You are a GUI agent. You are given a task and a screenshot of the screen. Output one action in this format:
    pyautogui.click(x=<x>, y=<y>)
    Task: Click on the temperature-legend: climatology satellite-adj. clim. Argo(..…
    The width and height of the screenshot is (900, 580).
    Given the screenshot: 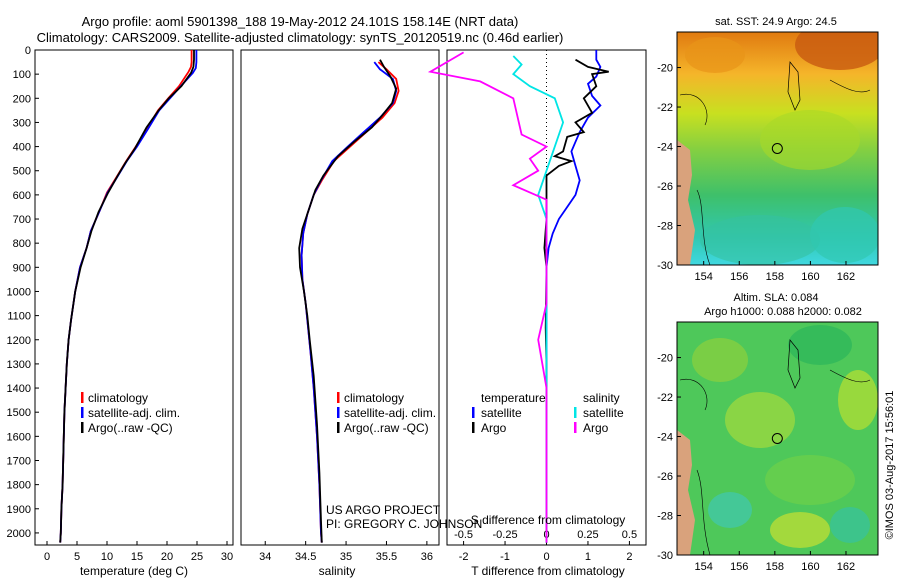 What is the action you would take?
    pyautogui.click(x=130, y=413)
    